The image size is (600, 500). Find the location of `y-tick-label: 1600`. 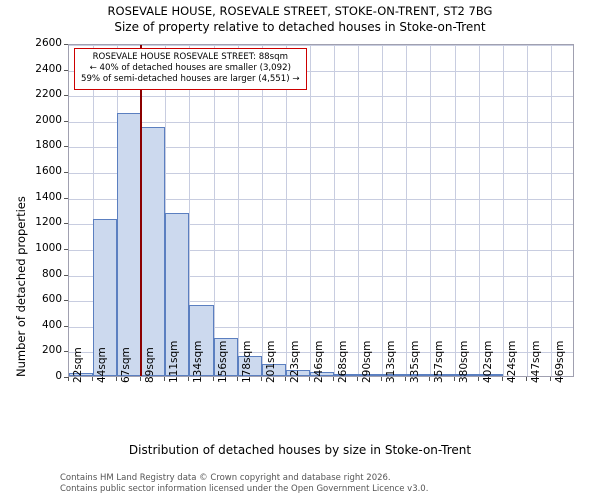

y-tick-label: 1600 is located at coordinates (48, 171).